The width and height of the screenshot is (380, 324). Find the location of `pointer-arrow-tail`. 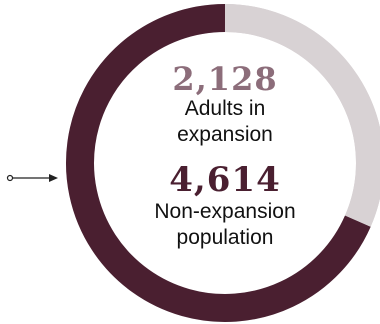

pointer-arrow-tail is located at coordinates (10, 178).